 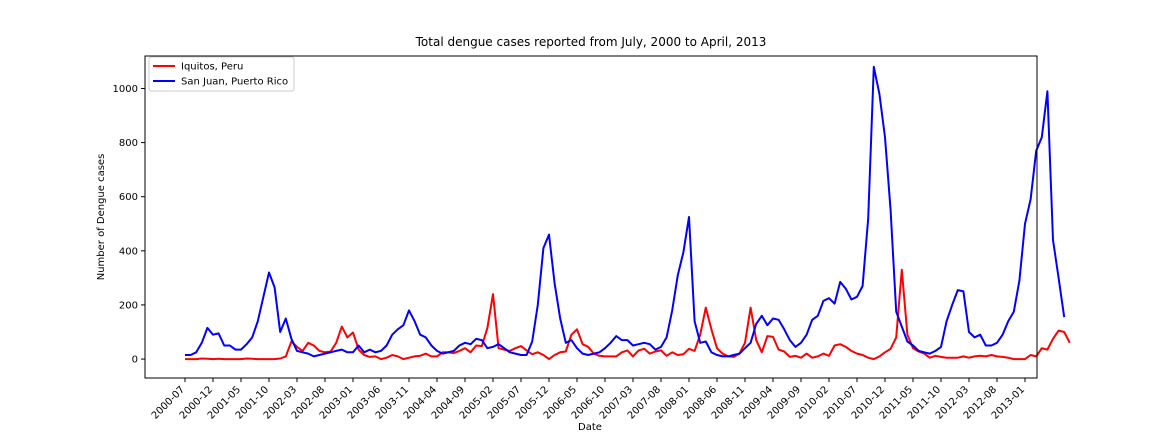 What do you see at coordinates (135, 360) in the screenshot?
I see `y-tick-label: 0` at bounding box center [135, 360].